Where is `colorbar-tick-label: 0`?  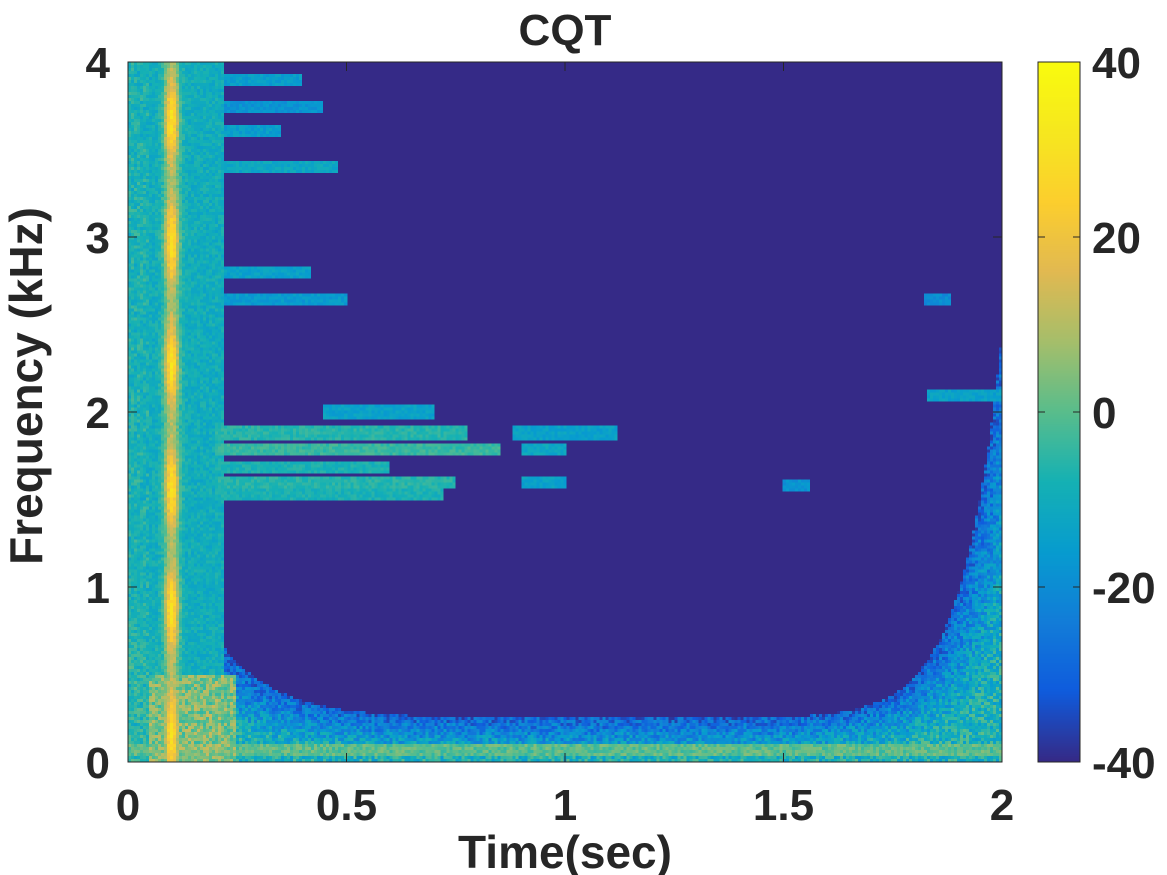 colorbar-tick-label: 0 is located at coordinates (1104, 413).